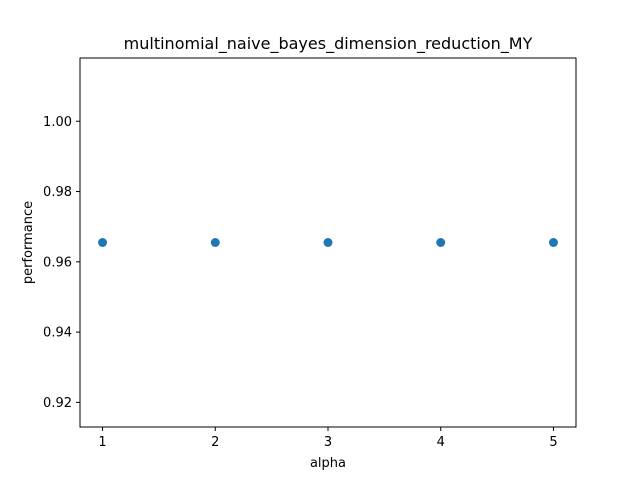  What do you see at coordinates (328, 442) in the screenshot?
I see `x-tick-label: 3` at bounding box center [328, 442].